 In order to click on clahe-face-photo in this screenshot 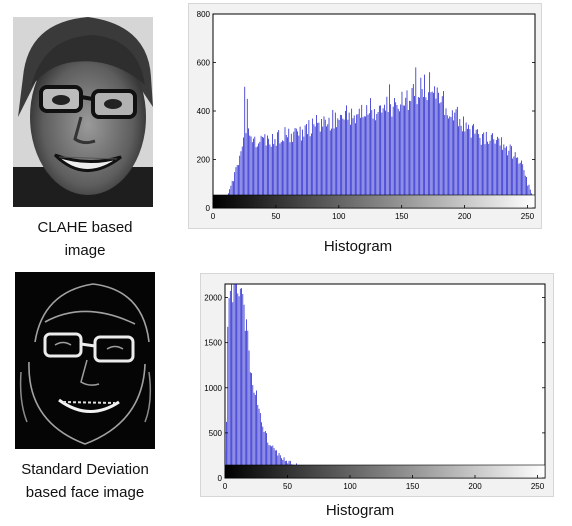, I will do `click(83, 112)`.